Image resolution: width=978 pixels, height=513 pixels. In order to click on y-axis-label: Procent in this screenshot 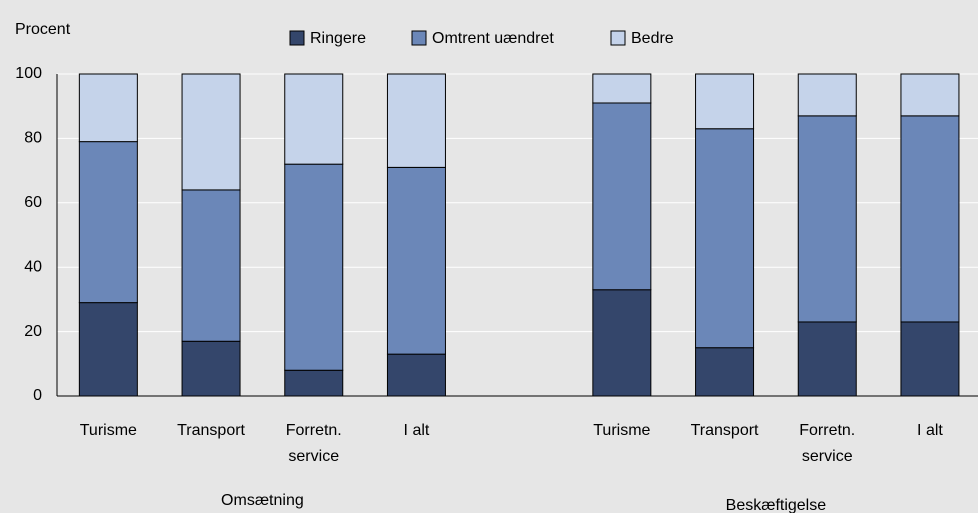, I will do `click(43, 29)`.